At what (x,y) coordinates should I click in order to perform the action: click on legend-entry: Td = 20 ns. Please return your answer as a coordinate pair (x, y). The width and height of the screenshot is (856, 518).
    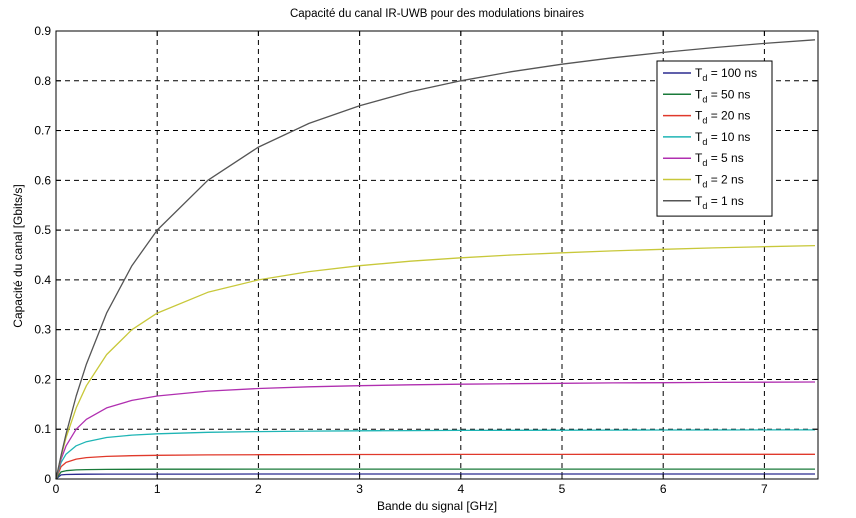
    Looking at the image, I should click on (722, 117).